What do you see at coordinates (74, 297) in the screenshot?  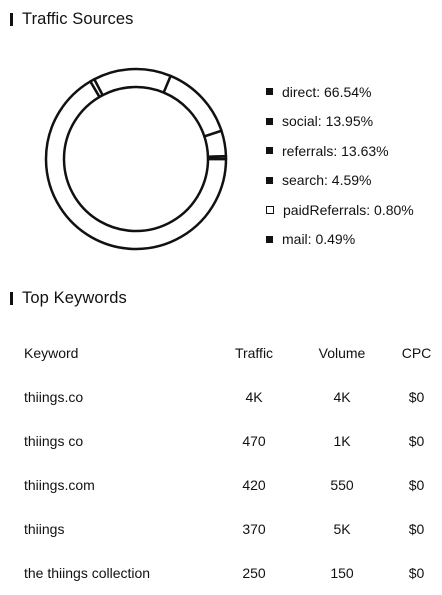 I see `top-keywords-title: Top Keywords` at bounding box center [74, 297].